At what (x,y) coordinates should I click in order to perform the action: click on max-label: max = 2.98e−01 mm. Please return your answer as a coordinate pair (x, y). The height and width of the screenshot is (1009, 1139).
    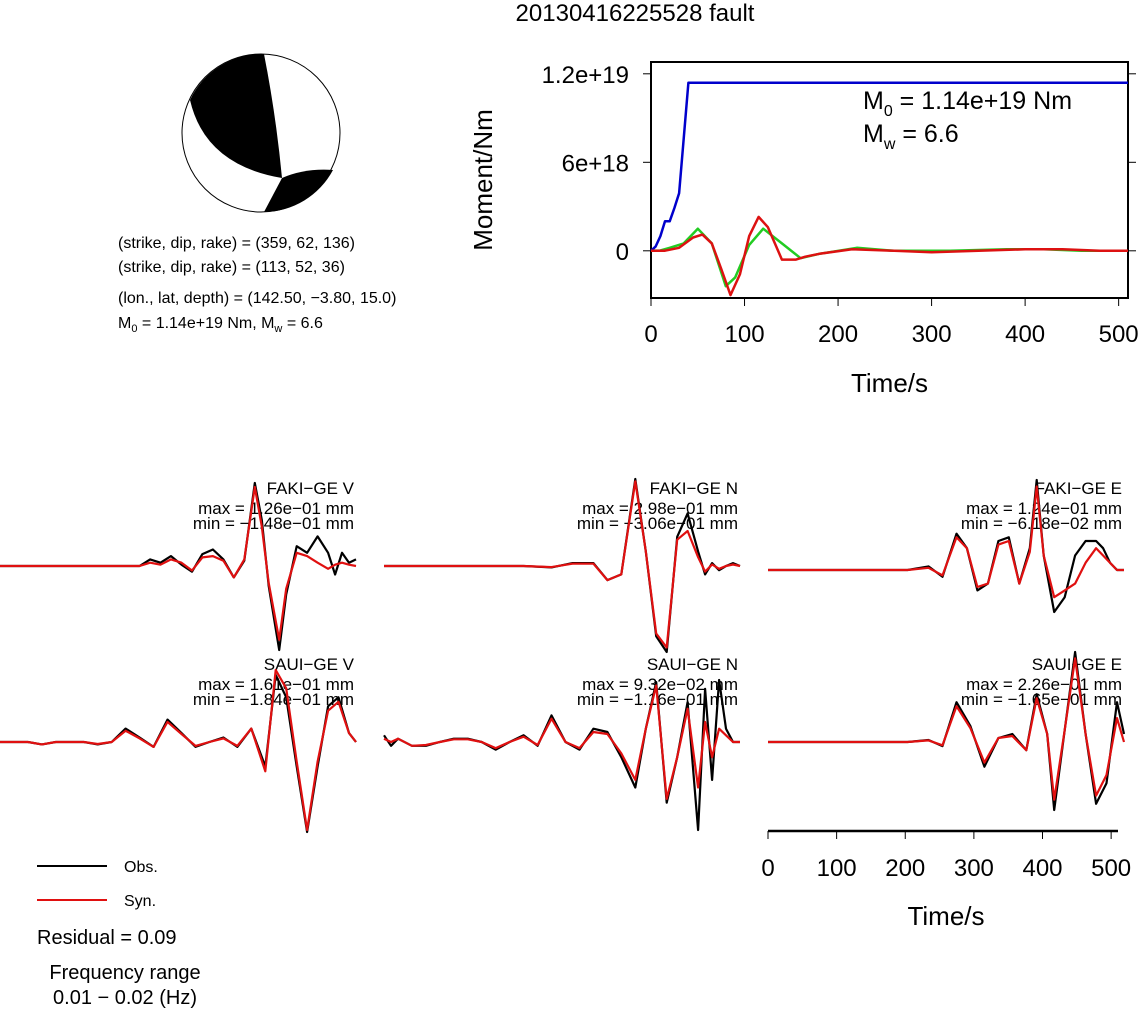
    Looking at the image, I should click on (660, 508).